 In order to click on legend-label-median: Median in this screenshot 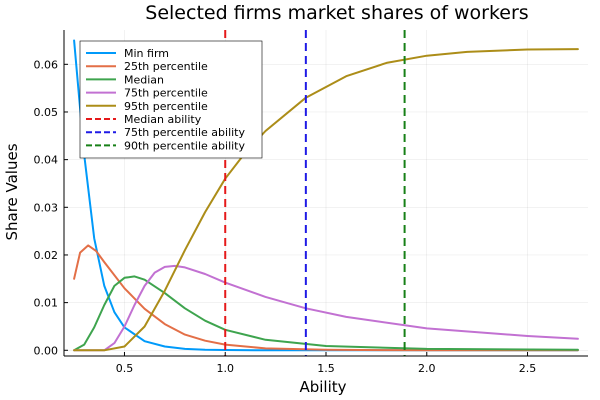, I will do `click(144, 79)`.